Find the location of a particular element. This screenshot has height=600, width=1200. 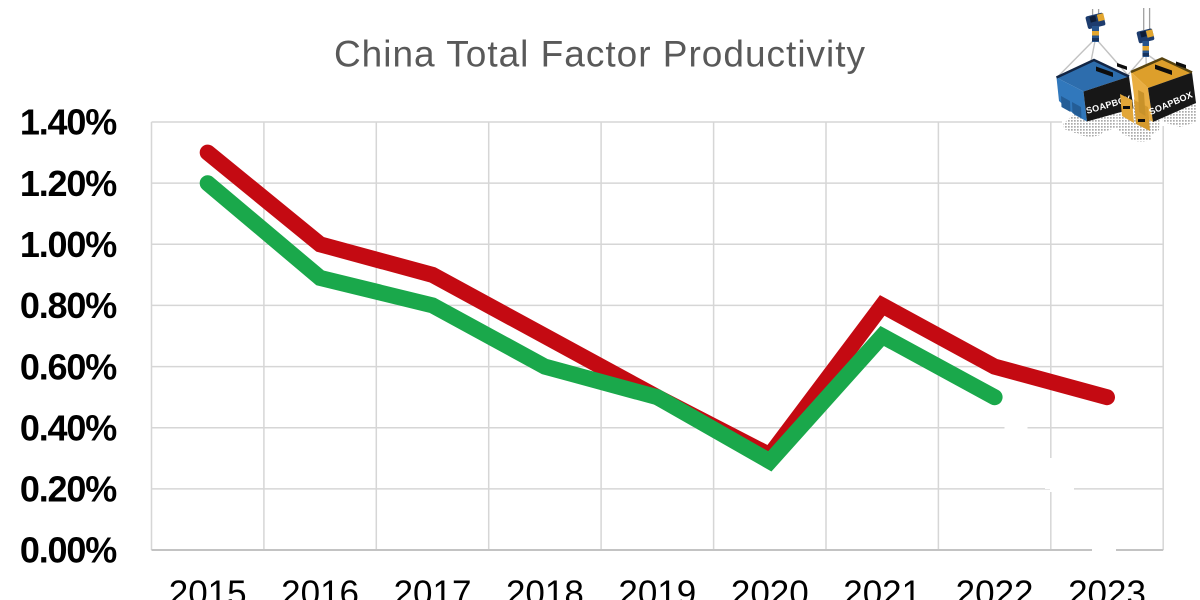

svg-text: 2017 is located at coordinates (433, 587).